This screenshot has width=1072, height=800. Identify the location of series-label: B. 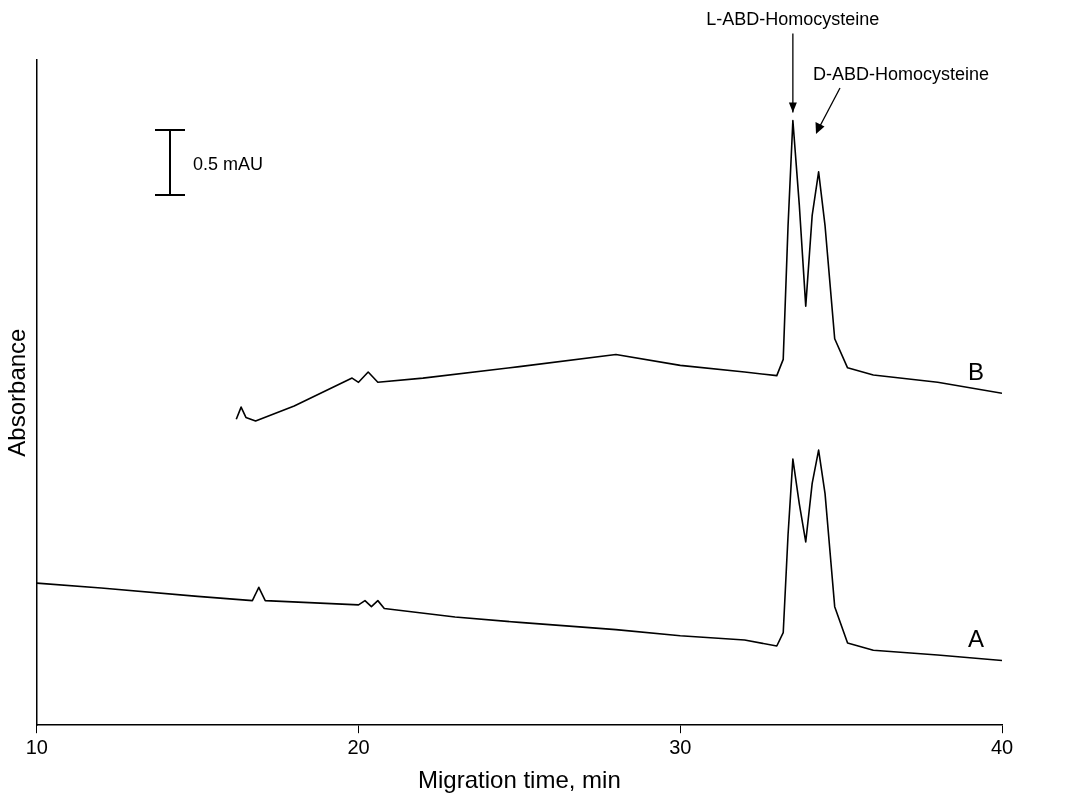
(975, 371).